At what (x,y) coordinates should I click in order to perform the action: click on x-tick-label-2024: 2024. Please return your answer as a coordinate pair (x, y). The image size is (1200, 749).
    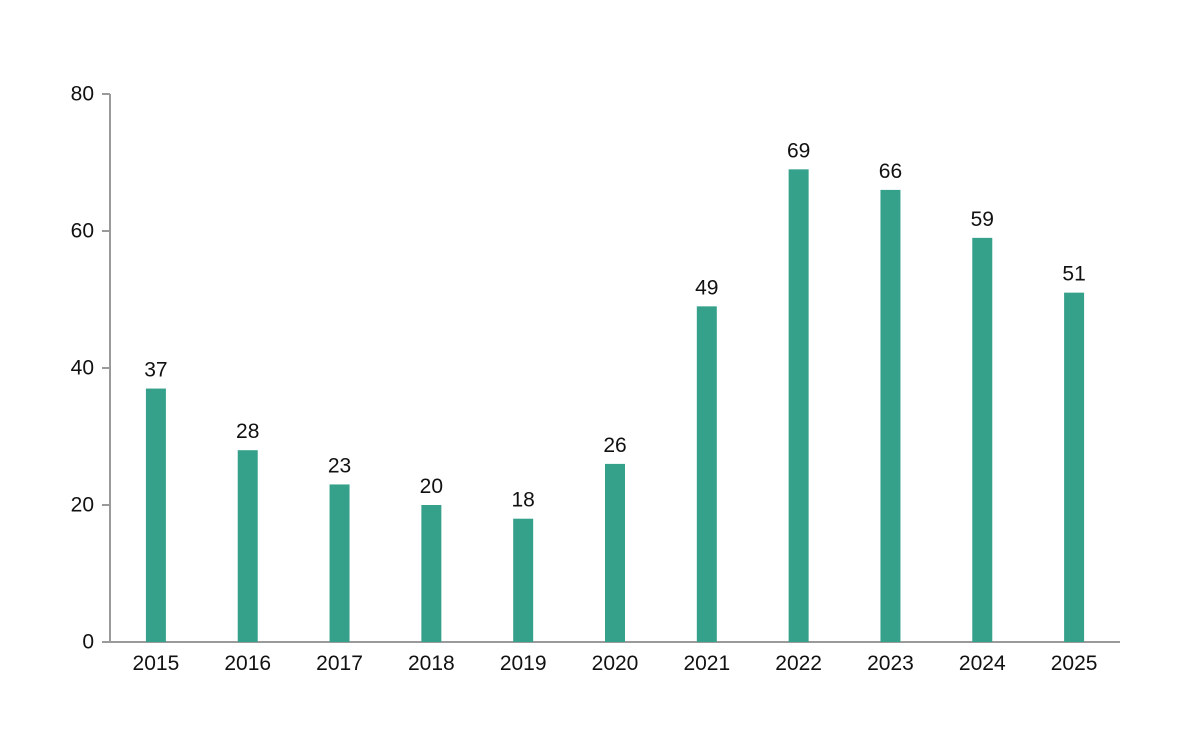
    Looking at the image, I should click on (982, 663).